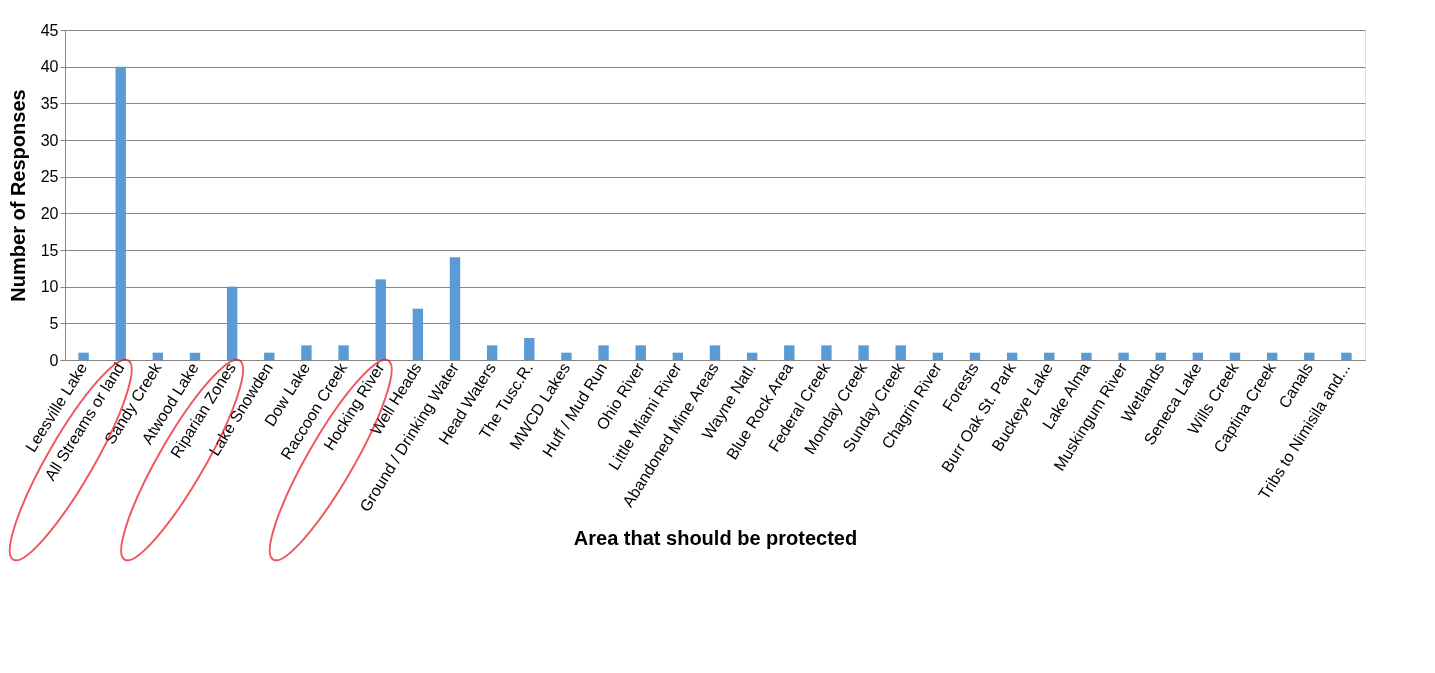 The height and width of the screenshot is (673, 1435). I want to click on y-tick-label: 45, so click(49, 30).